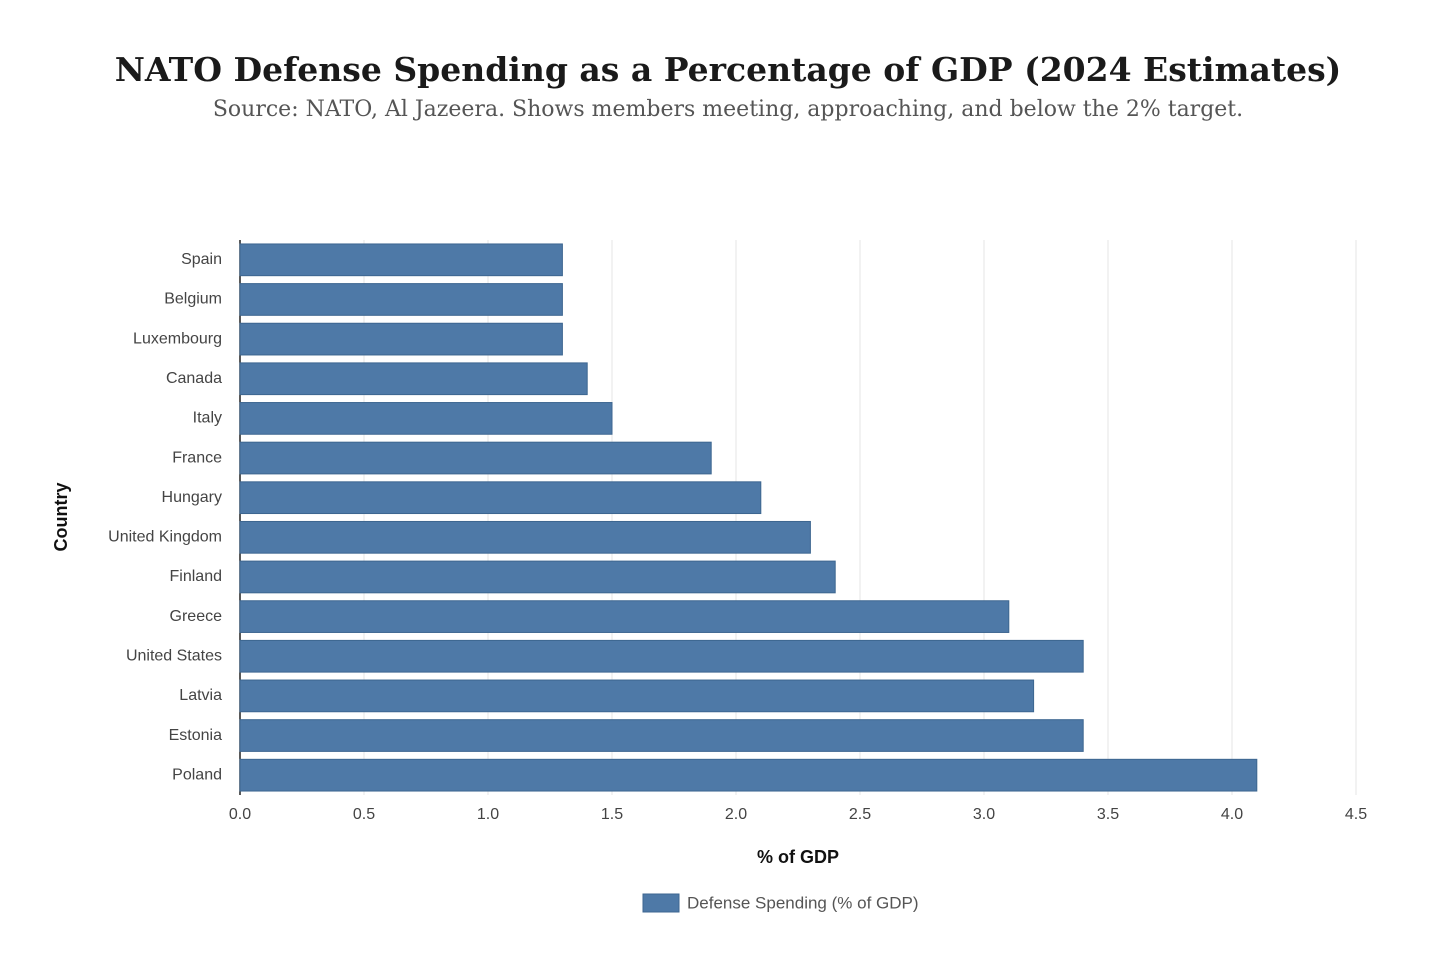  What do you see at coordinates (61, 517) in the screenshot?
I see `y-axis-label: Country` at bounding box center [61, 517].